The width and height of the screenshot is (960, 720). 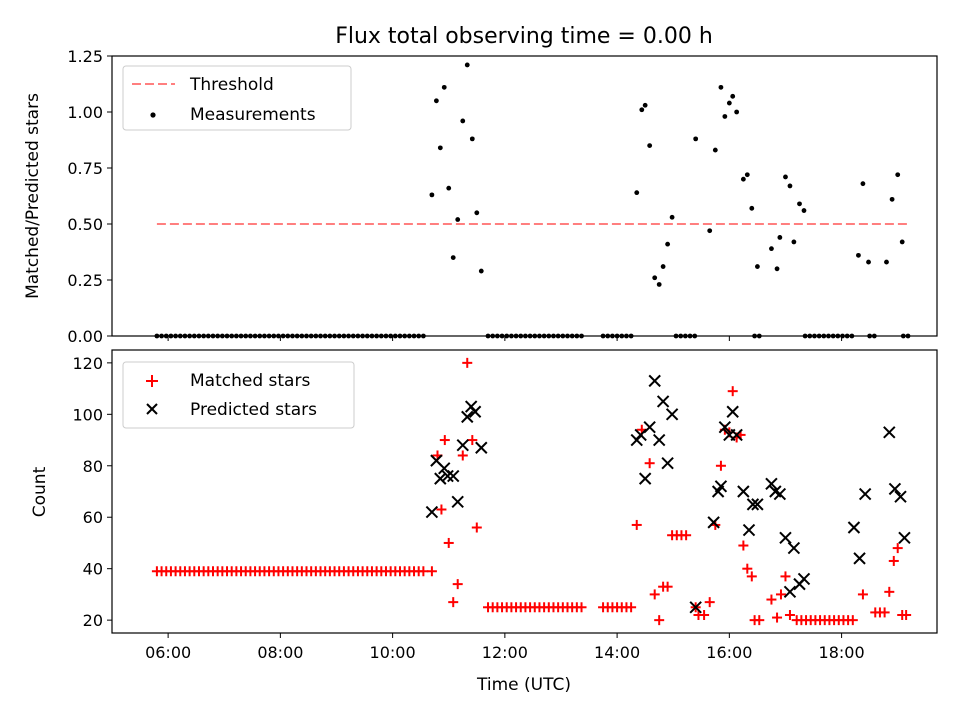 I want to click on bottom-y-tick-label: 40, so click(x=93, y=569).